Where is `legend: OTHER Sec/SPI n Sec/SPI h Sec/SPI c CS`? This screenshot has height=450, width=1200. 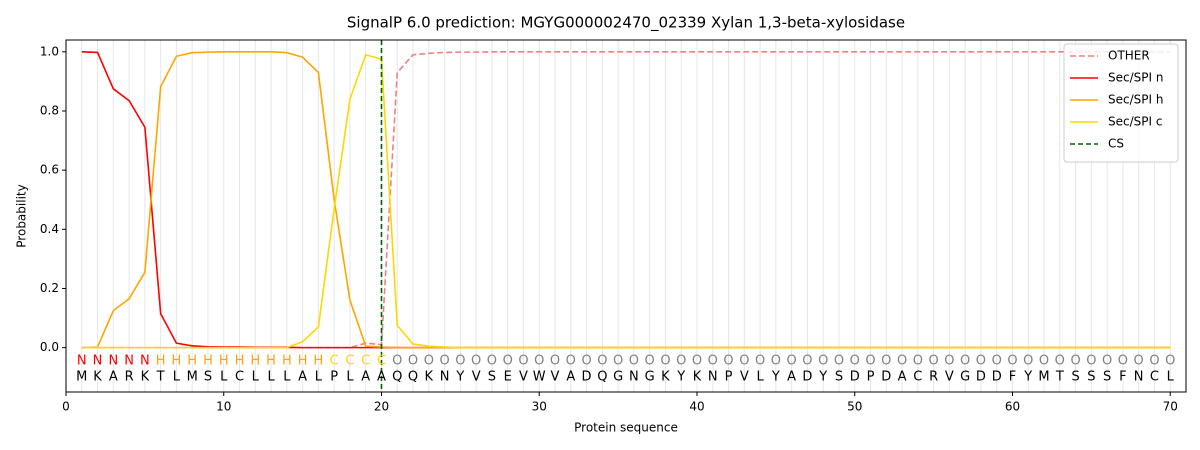 legend: OTHER Sec/SPI n Sec/SPI h Sec/SPI c CS is located at coordinates (1121, 103).